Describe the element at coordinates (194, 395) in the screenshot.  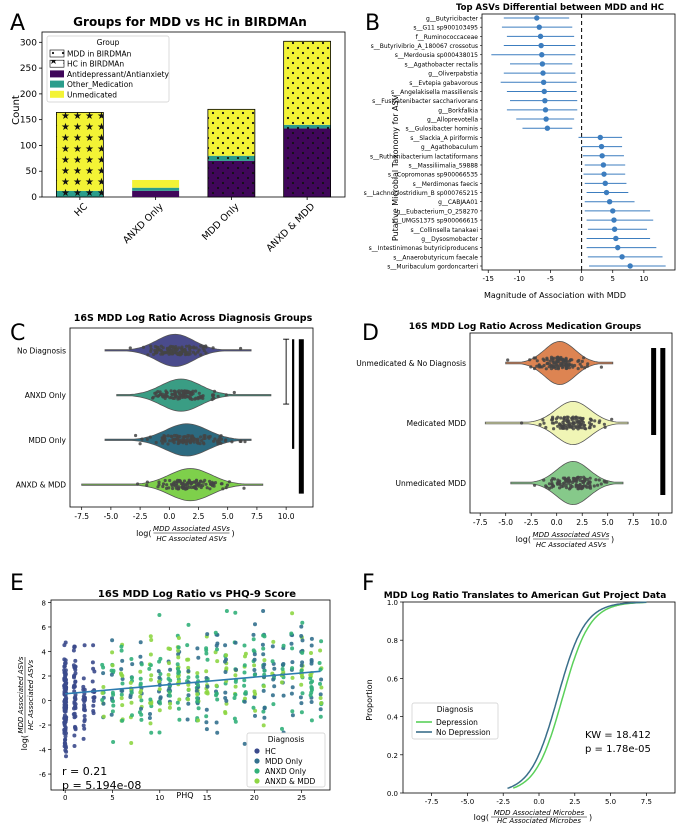
I see `panel-c-violin-body` at that location.